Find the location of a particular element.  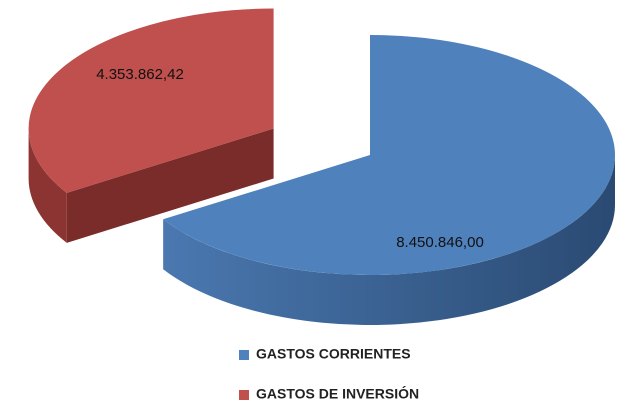

slice-face is located at coordinates (170, 185).